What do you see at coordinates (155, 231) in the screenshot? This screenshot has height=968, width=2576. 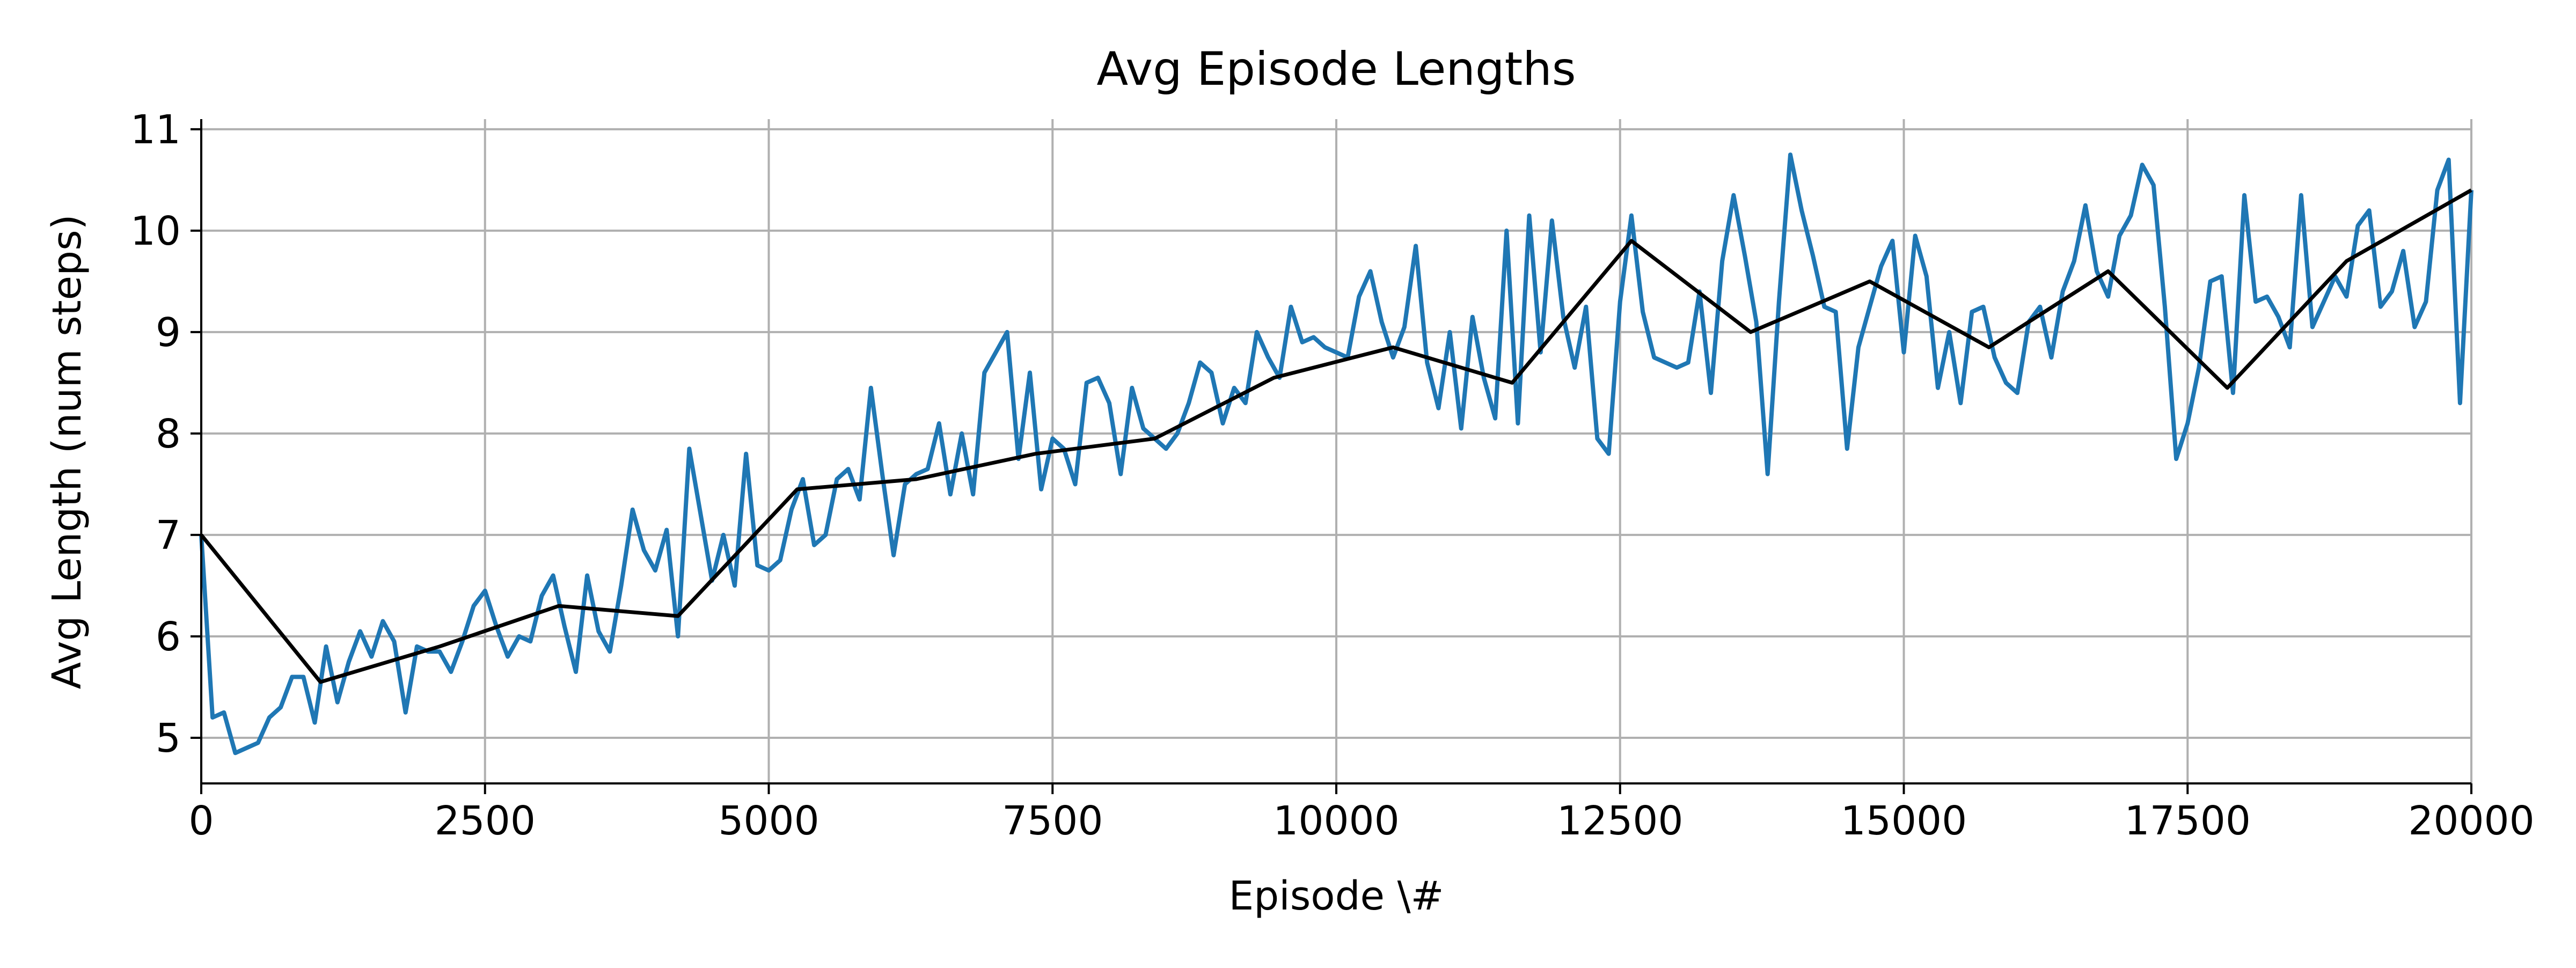 I see `y-tick-label: 10` at bounding box center [155, 231].